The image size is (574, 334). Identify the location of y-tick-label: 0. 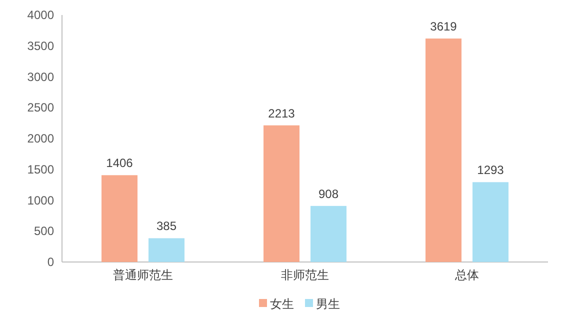
(50, 262).